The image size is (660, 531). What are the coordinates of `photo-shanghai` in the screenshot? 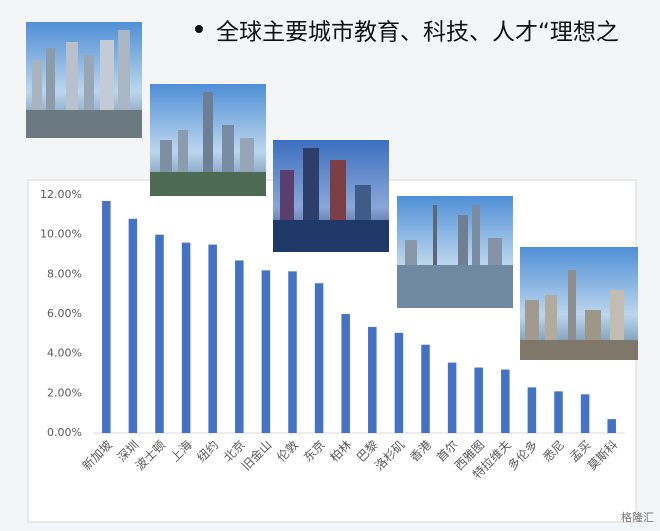 It's located at (455, 252).